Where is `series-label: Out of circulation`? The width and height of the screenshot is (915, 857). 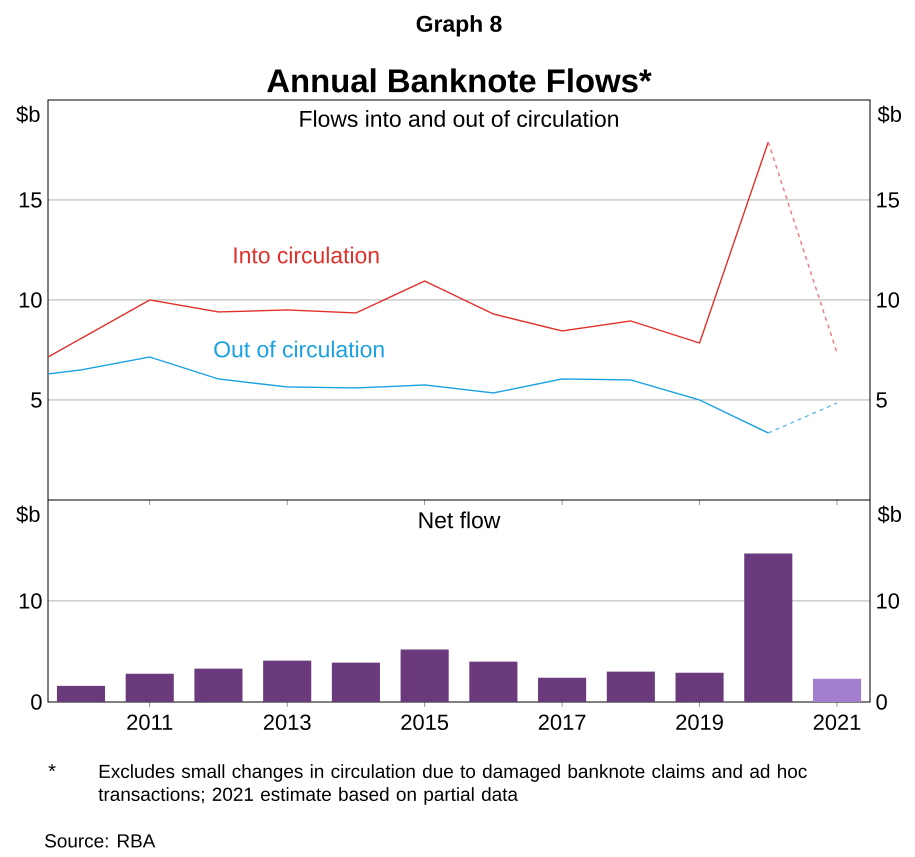 series-label: Out of circulation is located at coordinates (299, 349).